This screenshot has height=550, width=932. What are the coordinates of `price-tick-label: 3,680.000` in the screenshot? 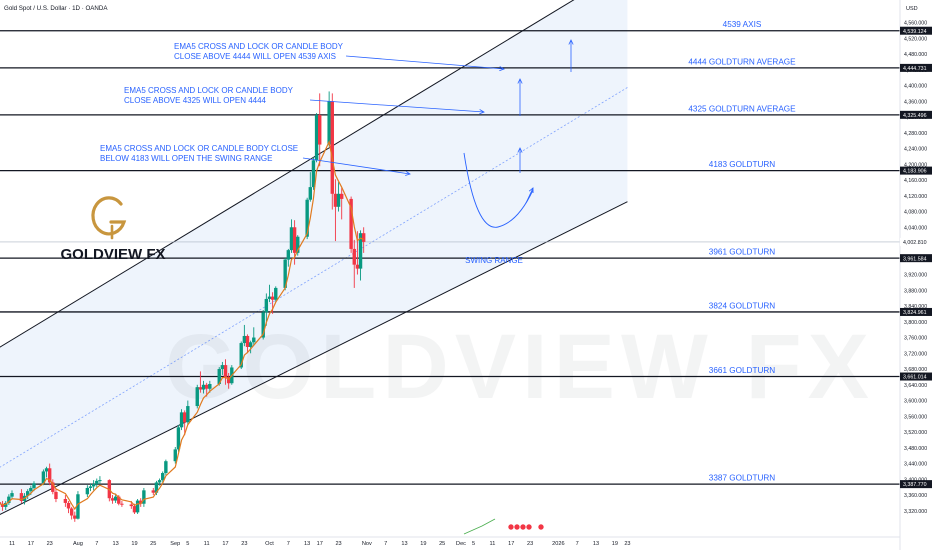 It's located at (915, 370).